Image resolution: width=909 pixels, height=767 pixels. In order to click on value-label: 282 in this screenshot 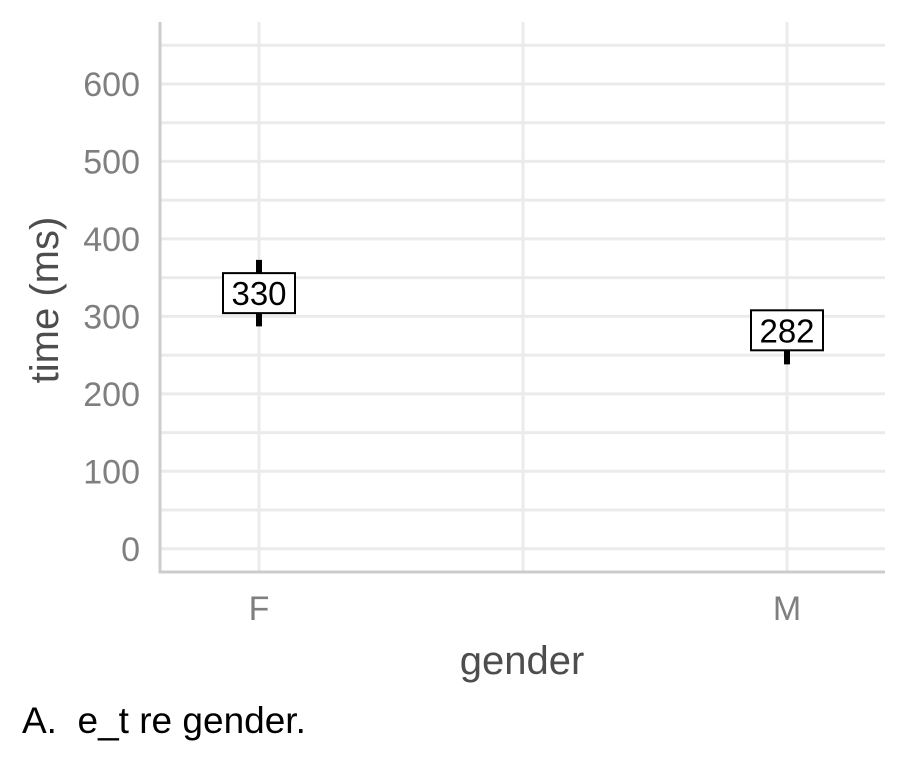, I will do `click(786, 330)`.